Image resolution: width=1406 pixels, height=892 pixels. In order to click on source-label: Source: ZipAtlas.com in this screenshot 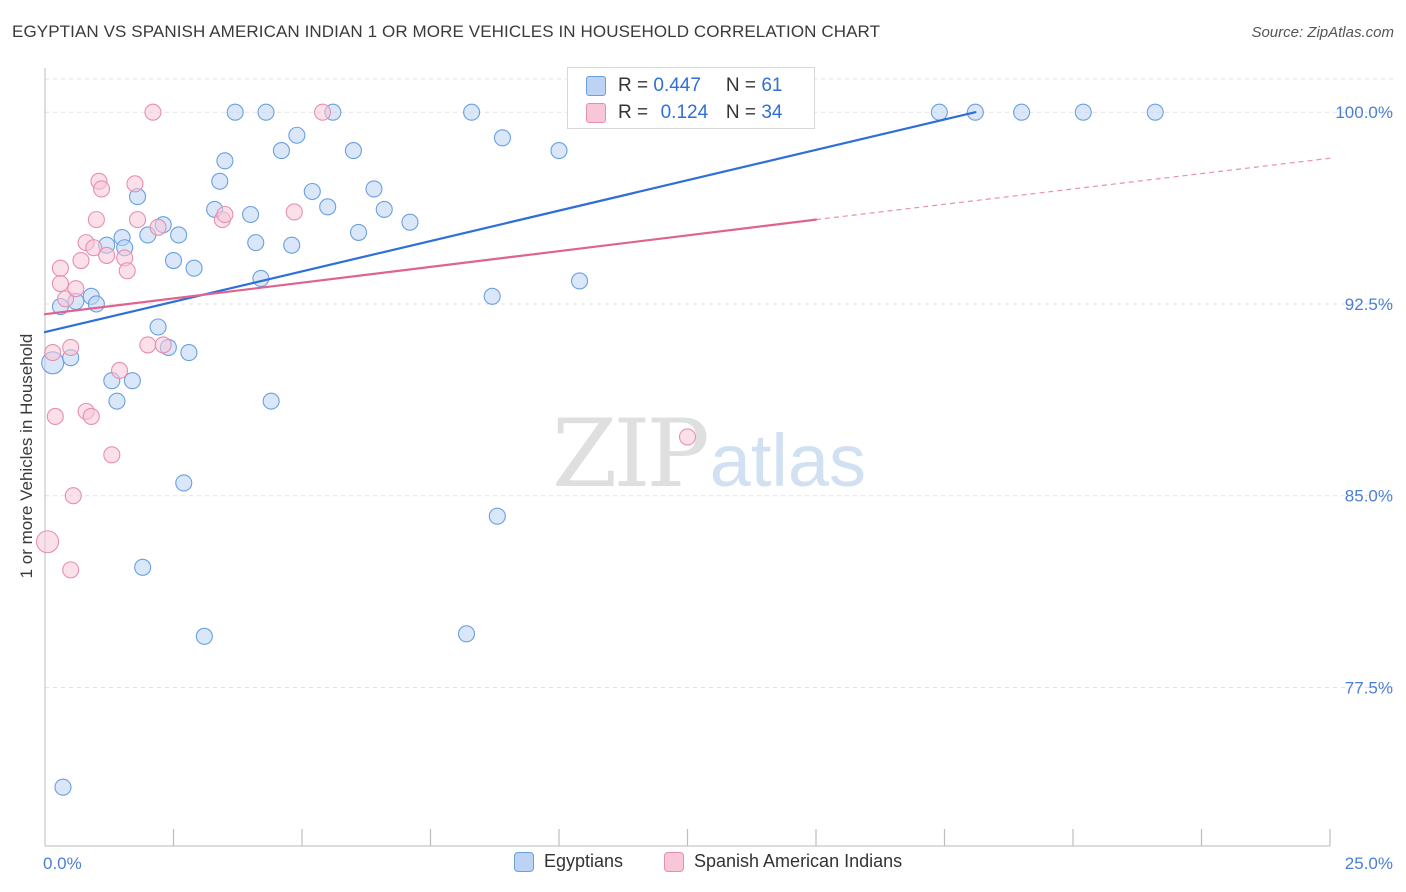, I will do `click(1322, 32)`.